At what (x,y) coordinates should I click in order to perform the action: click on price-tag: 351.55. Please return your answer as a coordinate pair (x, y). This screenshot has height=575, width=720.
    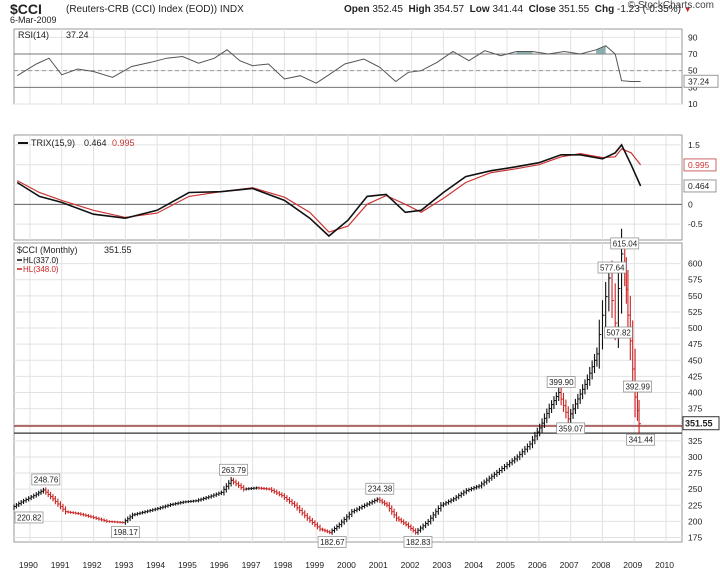
    Looking at the image, I should click on (699, 424).